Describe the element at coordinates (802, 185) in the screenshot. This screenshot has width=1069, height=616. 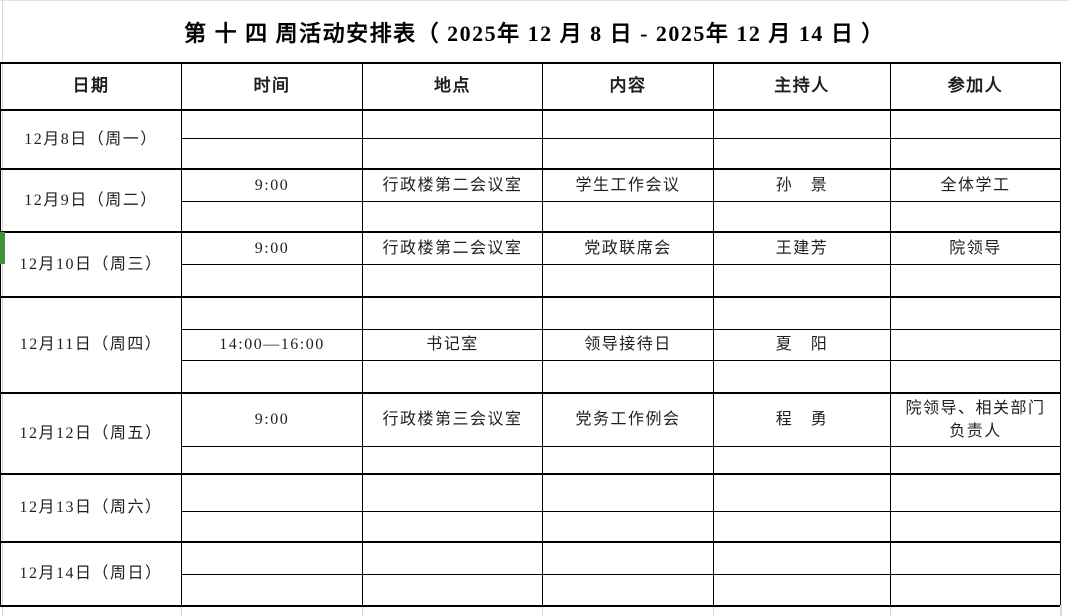
I see `host-cell: 孙 景` at that location.